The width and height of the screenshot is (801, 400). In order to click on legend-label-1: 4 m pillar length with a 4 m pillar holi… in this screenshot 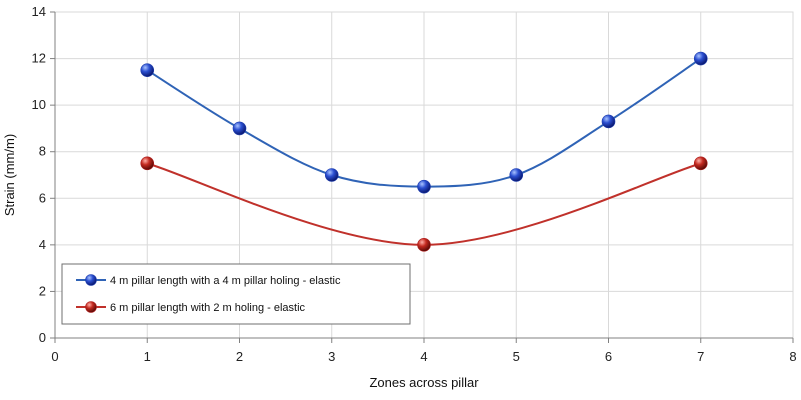, I will do `click(225, 281)`.